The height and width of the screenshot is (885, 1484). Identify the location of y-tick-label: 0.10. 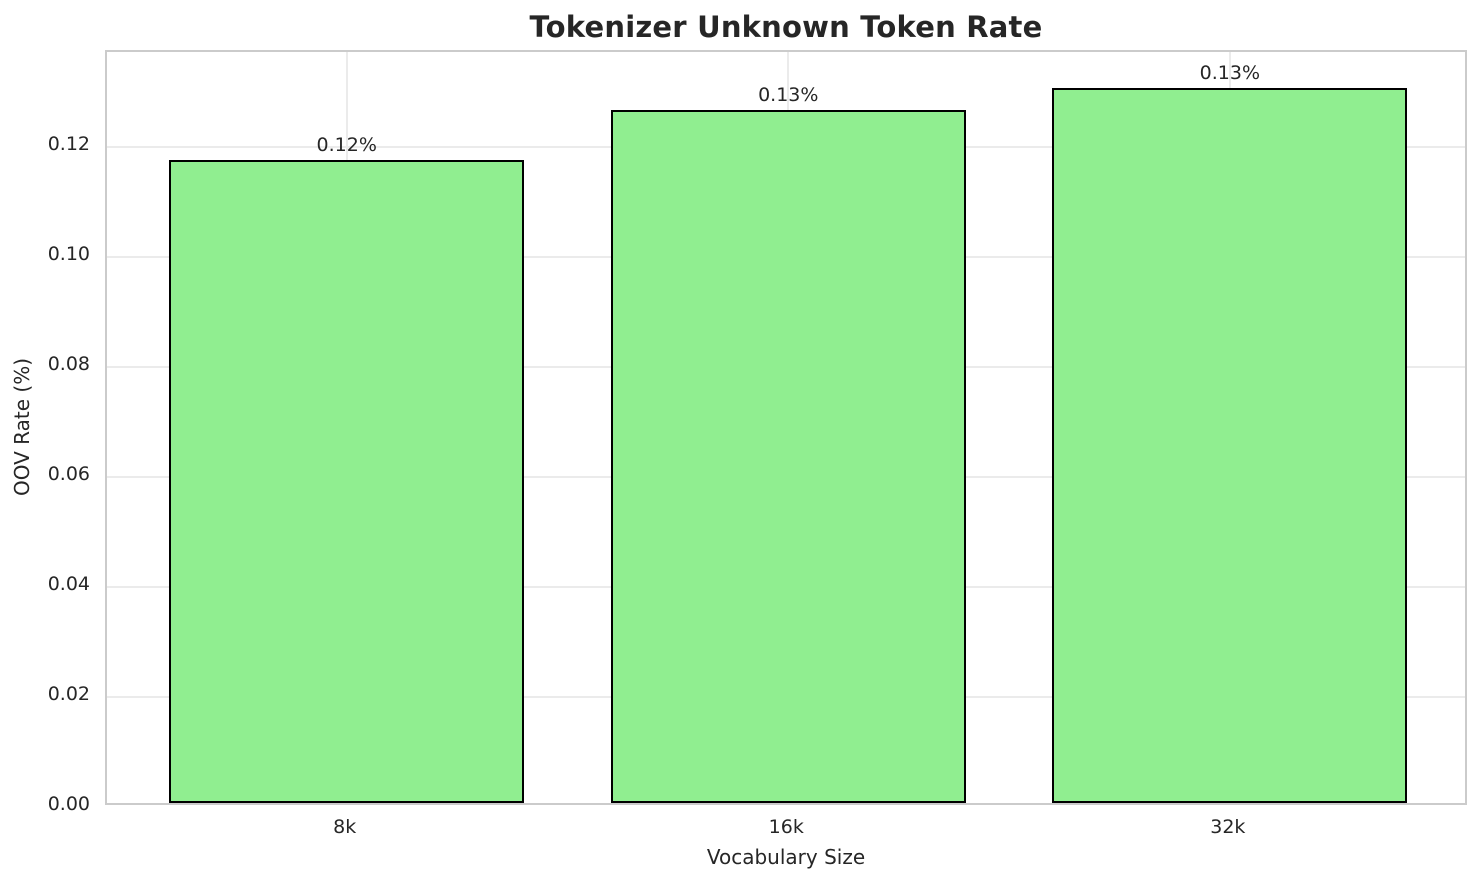
(68, 254).